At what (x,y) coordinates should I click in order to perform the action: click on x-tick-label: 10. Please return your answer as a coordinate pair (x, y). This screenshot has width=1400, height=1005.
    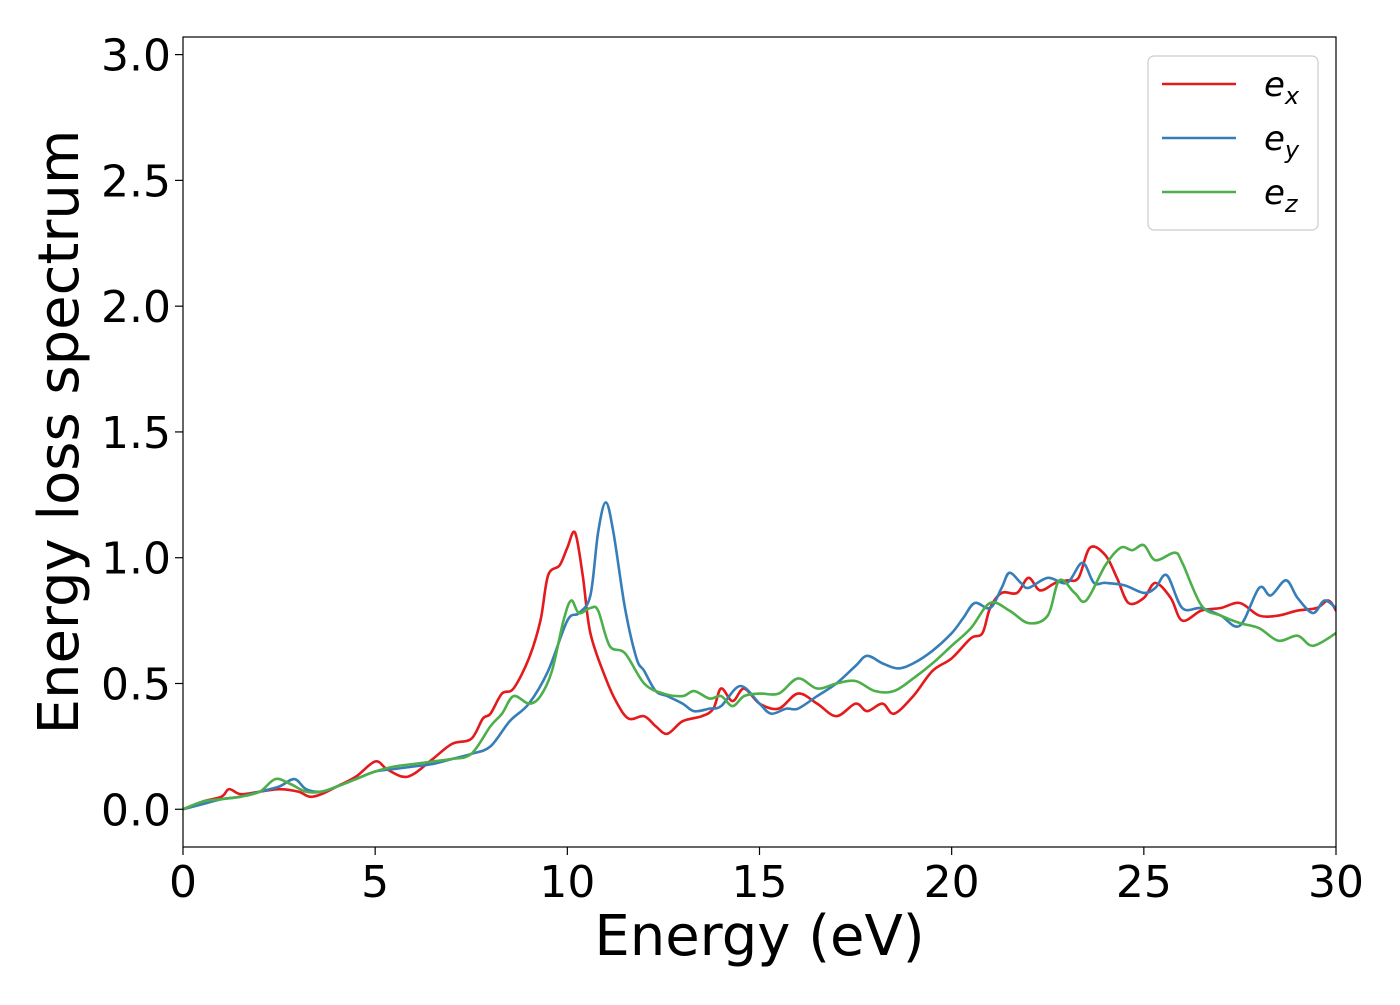
    Looking at the image, I should click on (567, 882).